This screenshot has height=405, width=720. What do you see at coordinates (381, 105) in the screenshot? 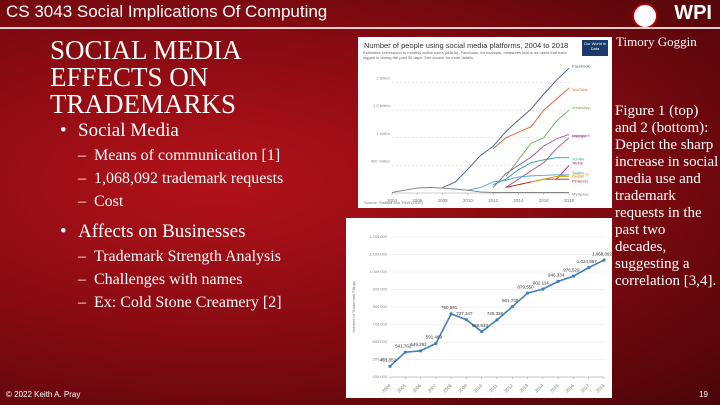
I see `y-tick-label: 1.5 billion` at bounding box center [381, 105].